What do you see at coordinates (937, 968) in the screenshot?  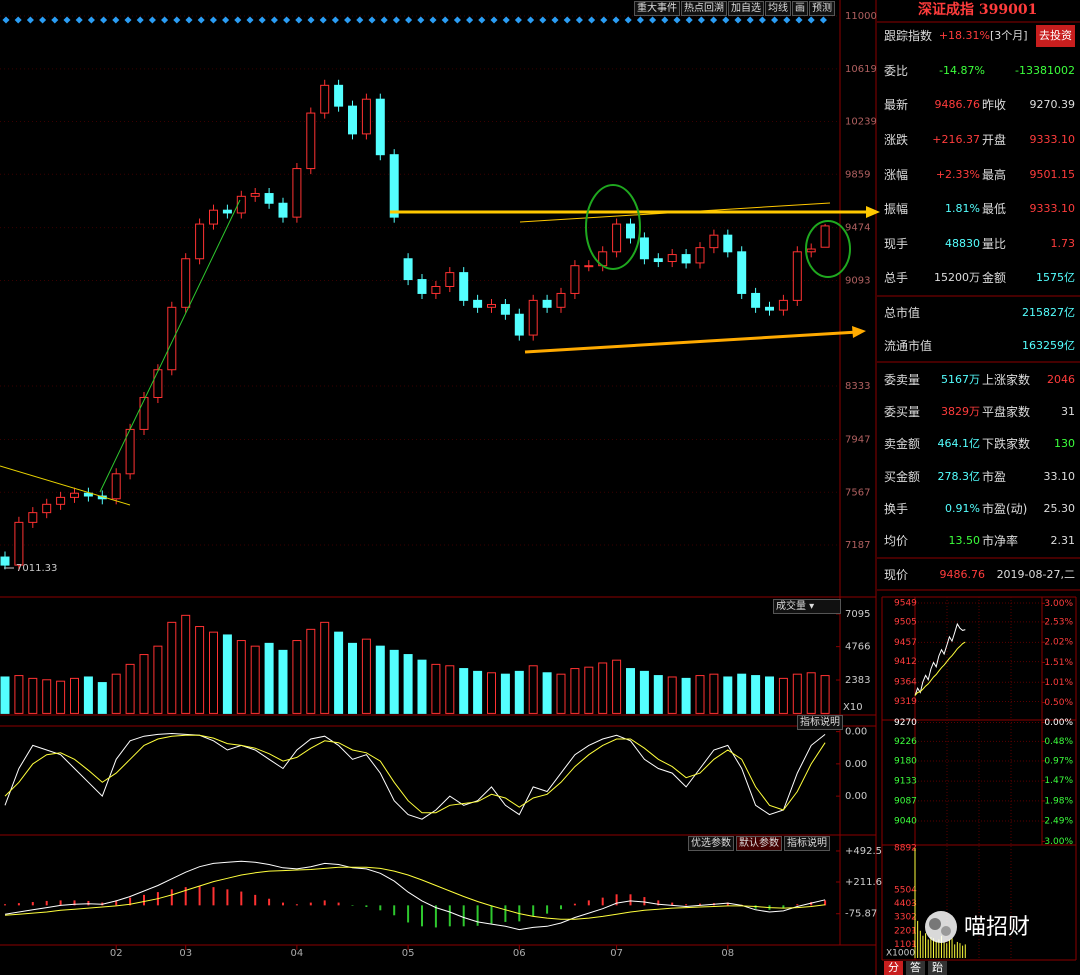 I see `tab: 跆` at bounding box center [937, 968].